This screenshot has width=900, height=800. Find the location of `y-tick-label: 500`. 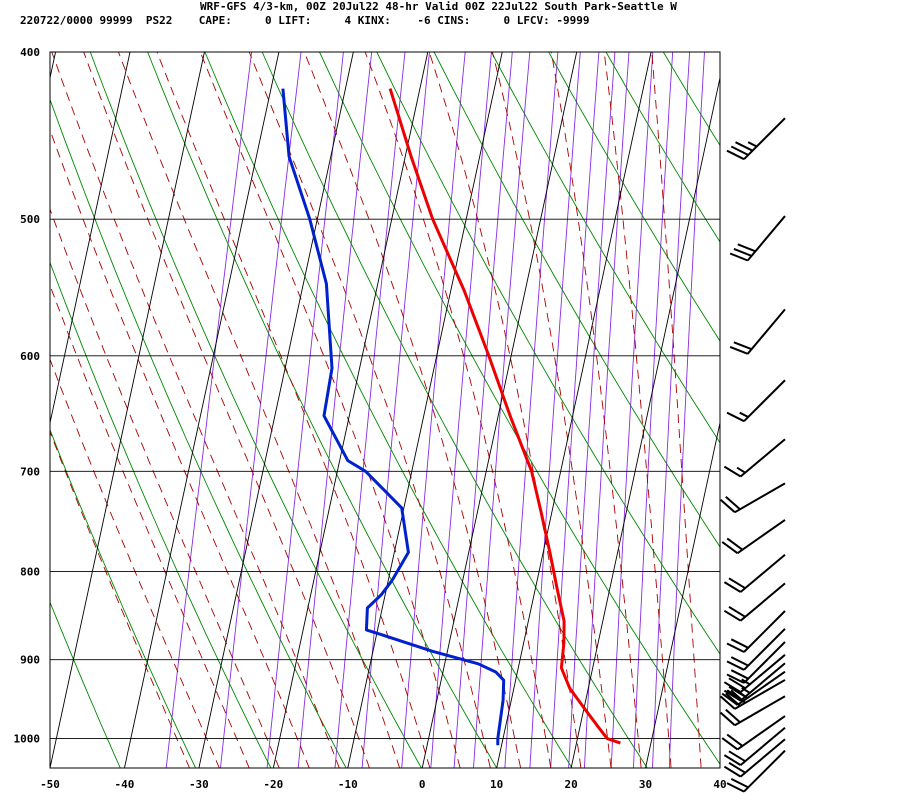

y-tick-label: 500 is located at coordinates (30, 219).